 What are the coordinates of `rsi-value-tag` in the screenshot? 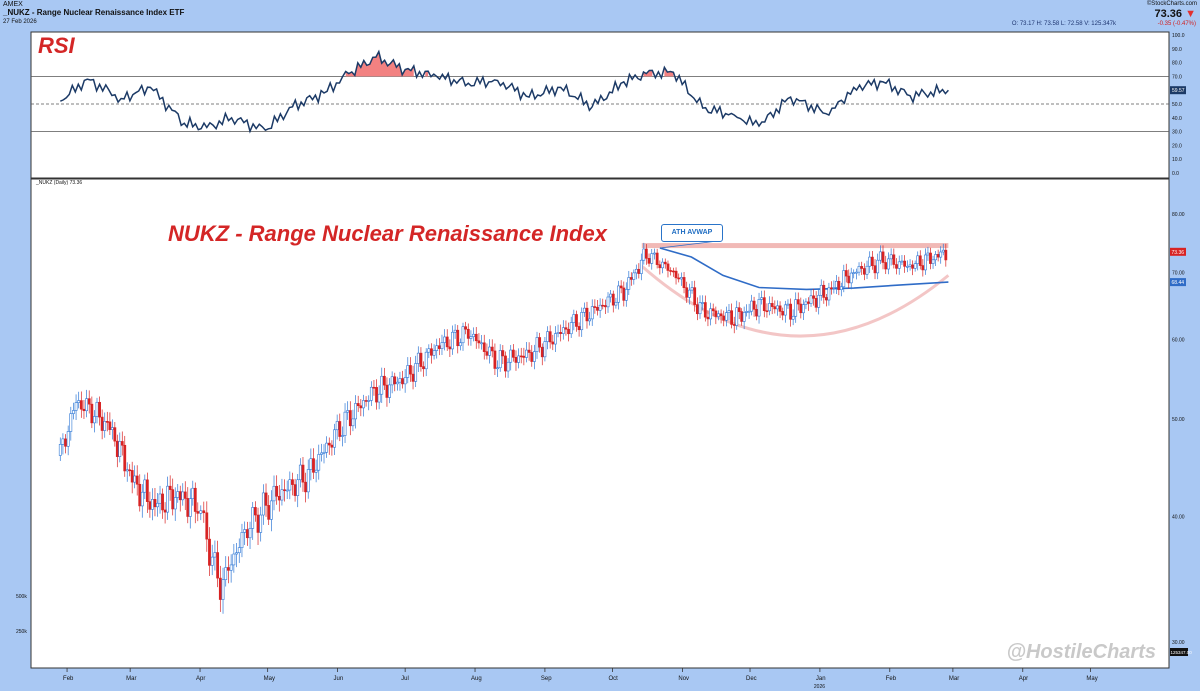 It's located at (1178, 90).